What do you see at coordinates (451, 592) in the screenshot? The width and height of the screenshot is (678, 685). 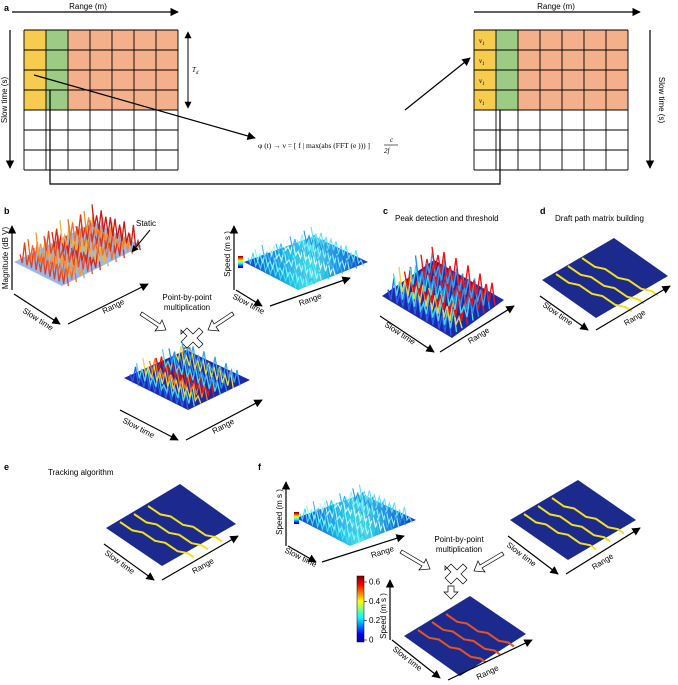 I see `f-down-arrow` at bounding box center [451, 592].